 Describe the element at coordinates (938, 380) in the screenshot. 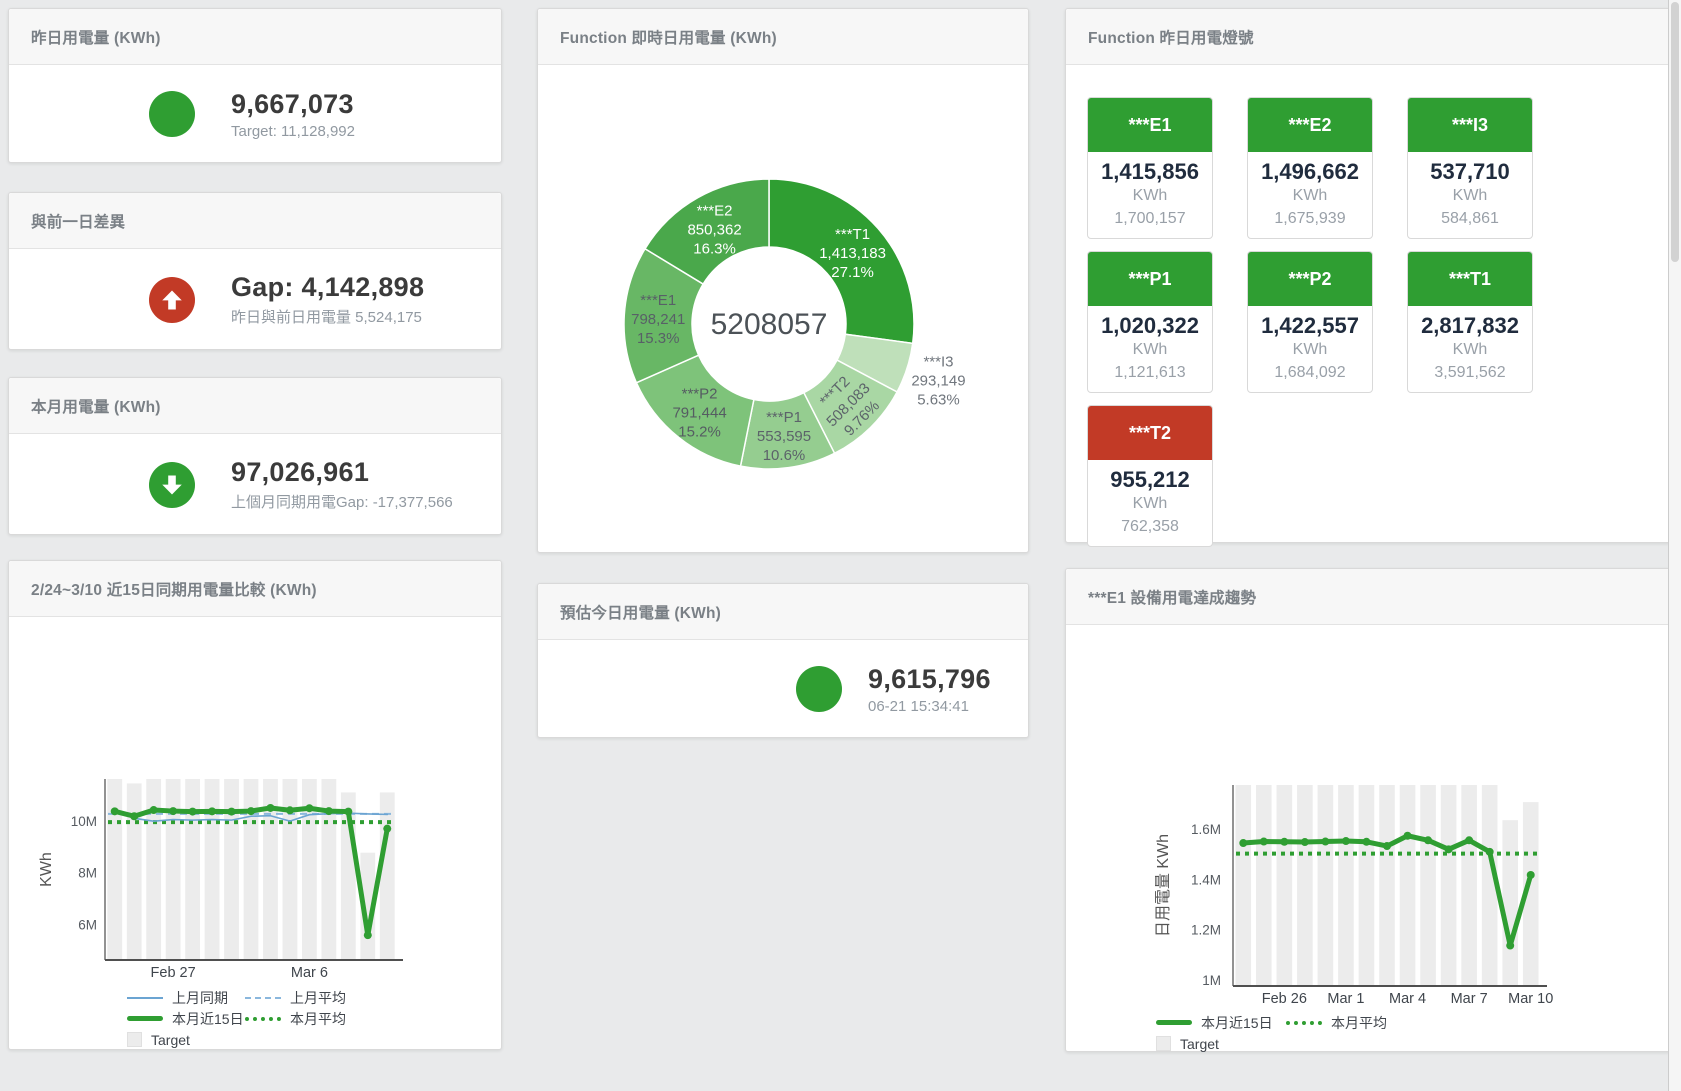

I see `donut-slice-label: ***I3 293,149 5.63%` at that location.